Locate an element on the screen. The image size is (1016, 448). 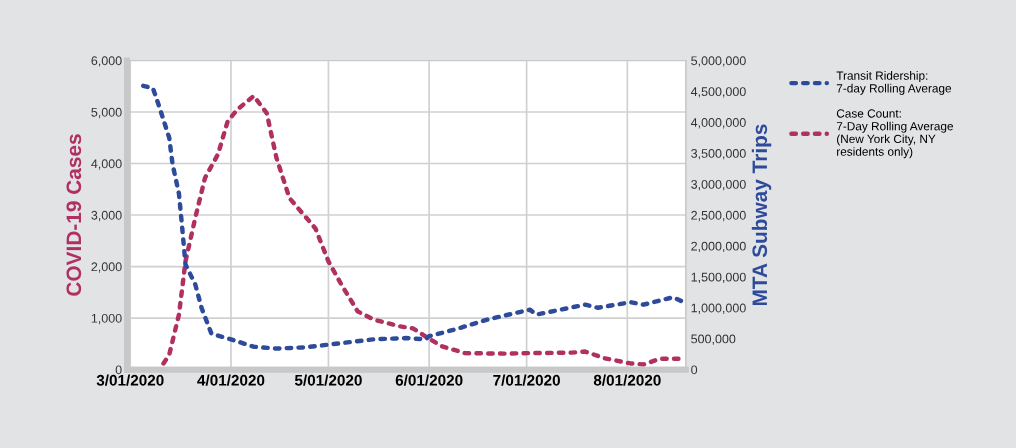
x-tick-label: 5/01/2020 is located at coordinates (328, 380).